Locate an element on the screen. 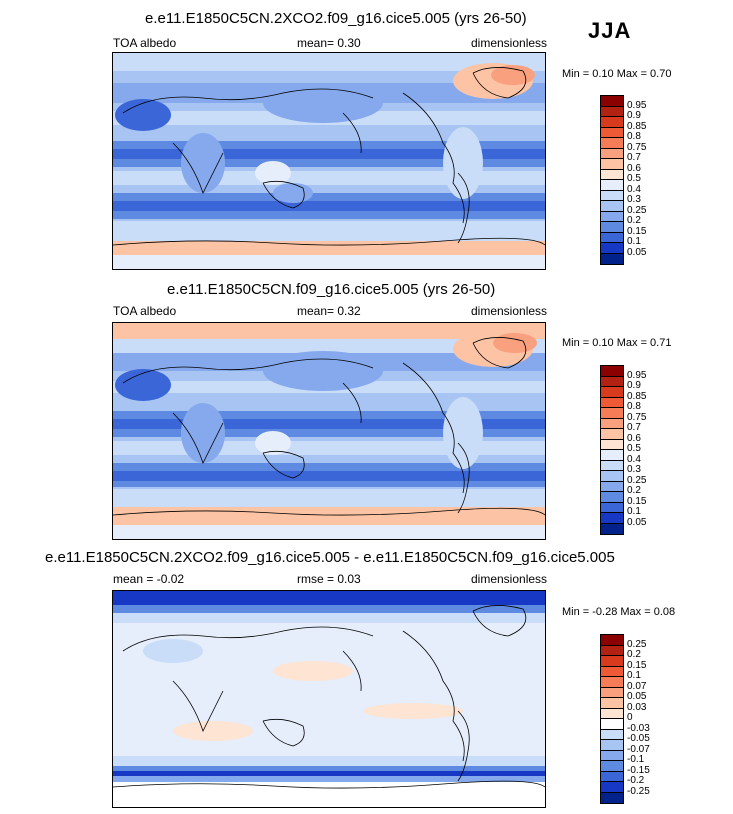  colorbar-level-label: 0.07 is located at coordinates (637, 686).